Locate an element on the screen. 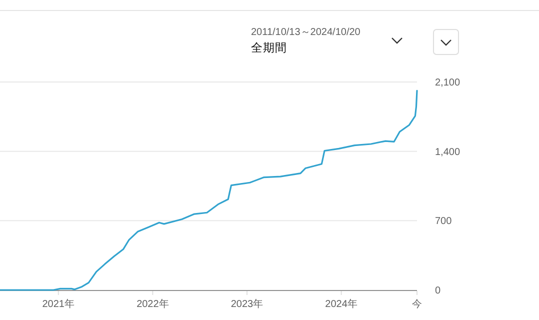  x-tick-label: 2024年 is located at coordinates (341, 304).